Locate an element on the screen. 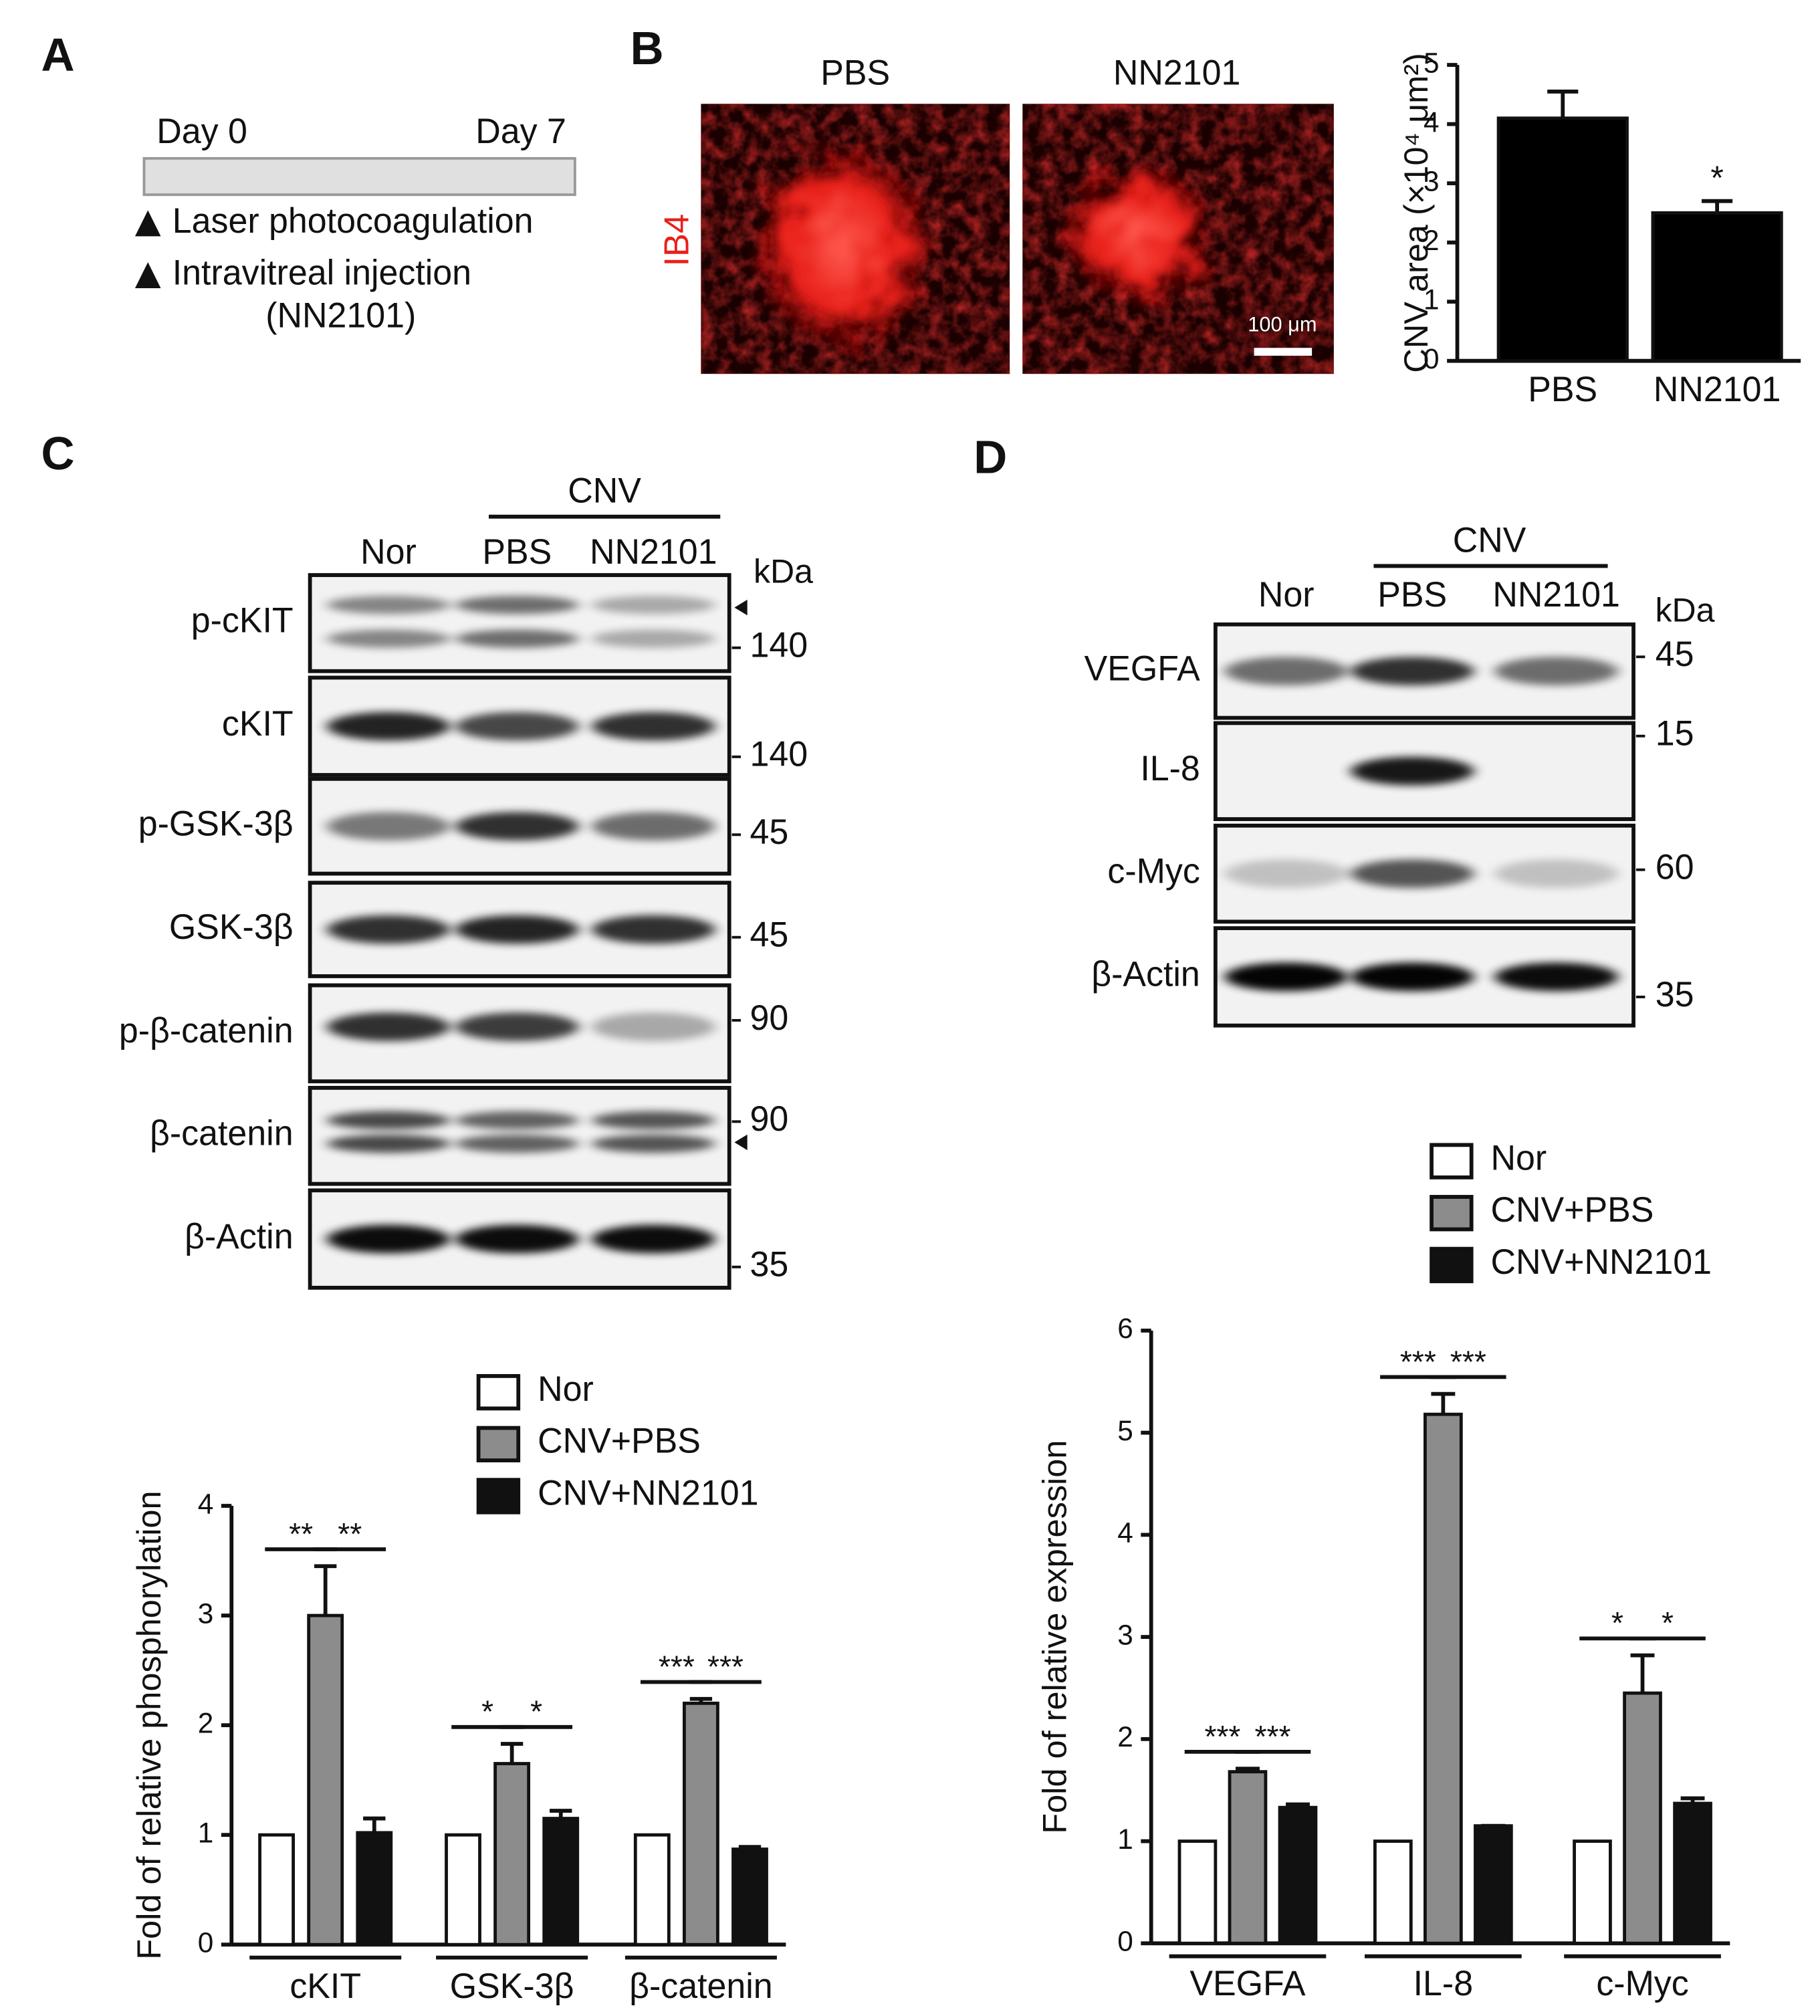  x-tick-label: β-catenin is located at coordinates (701, 1986).